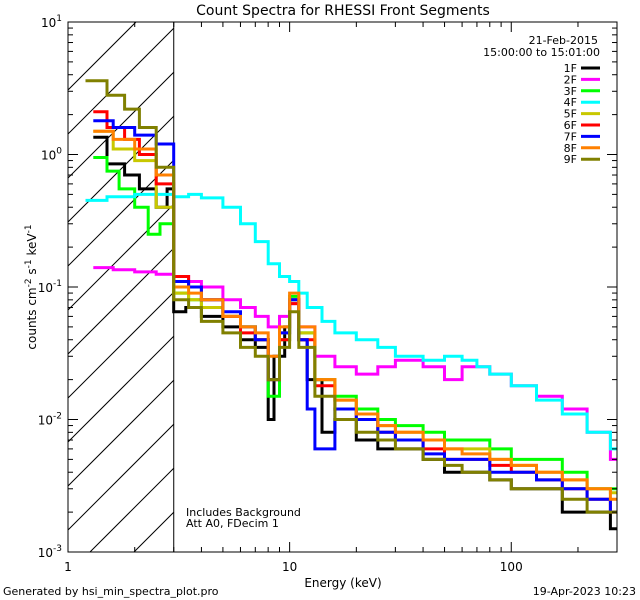 Image resolution: width=640 pixels, height=600 pixels. Describe the element at coordinates (570, 68) in the screenshot. I see `legend-label-1F: 1F` at that location.